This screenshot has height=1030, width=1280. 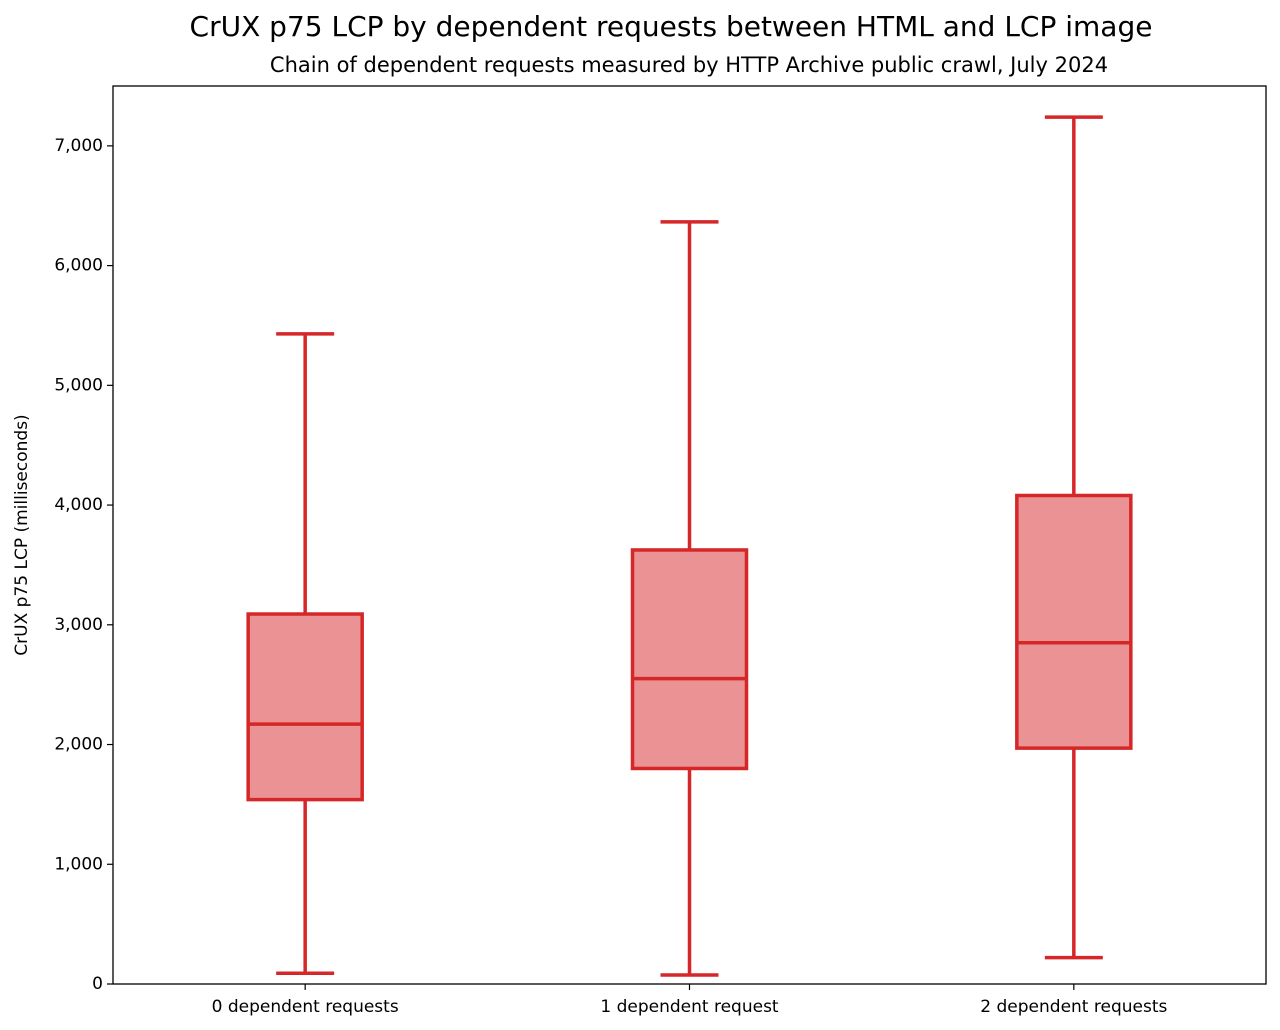 What do you see at coordinates (78, 625) in the screenshot?
I see `y-tick-label: 3,000` at bounding box center [78, 625].